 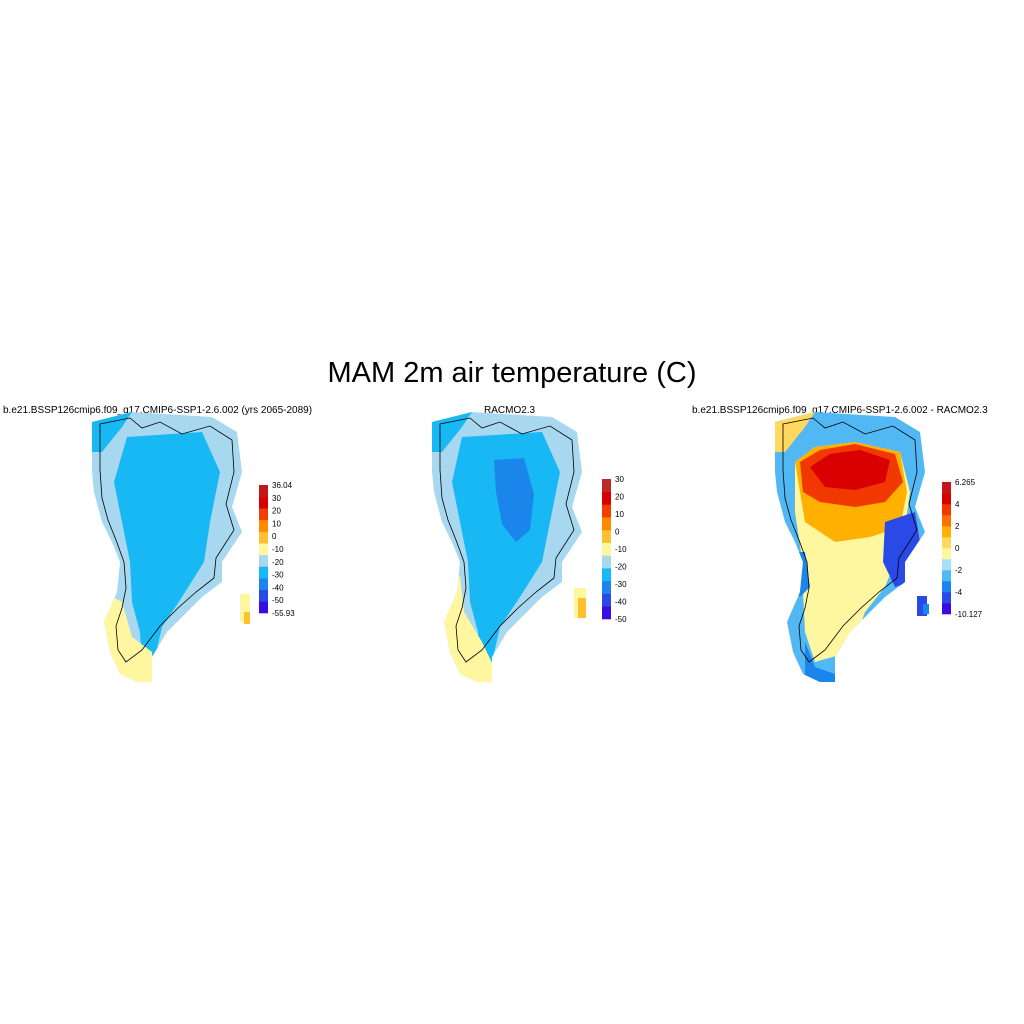 What do you see at coordinates (852, 547) in the screenshot?
I see `map-diff` at bounding box center [852, 547].